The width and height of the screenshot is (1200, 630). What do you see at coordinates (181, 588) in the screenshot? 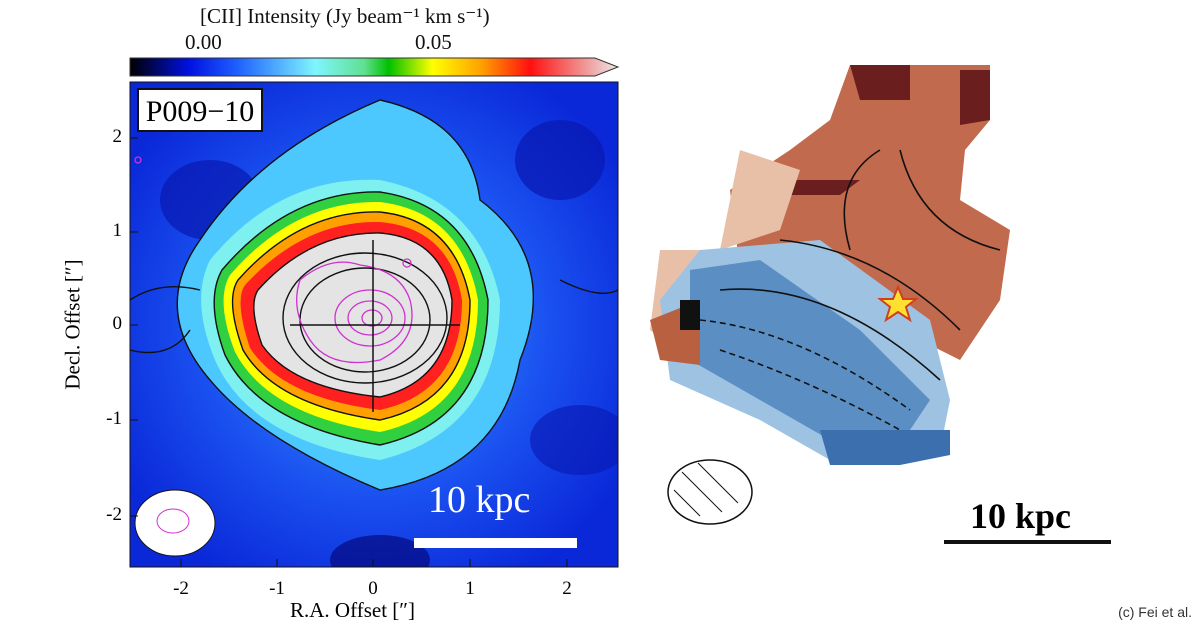
I see `x-tick: -2` at bounding box center [181, 588].